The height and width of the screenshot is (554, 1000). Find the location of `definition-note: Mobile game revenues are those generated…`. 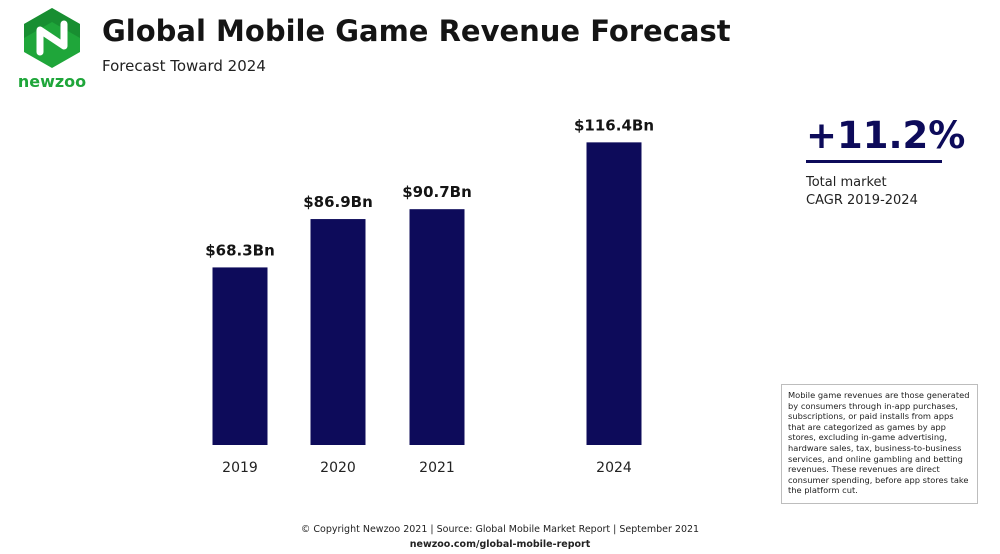

definition-note: Mobile game revenues are those generated… is located at coordinates (879, 444).